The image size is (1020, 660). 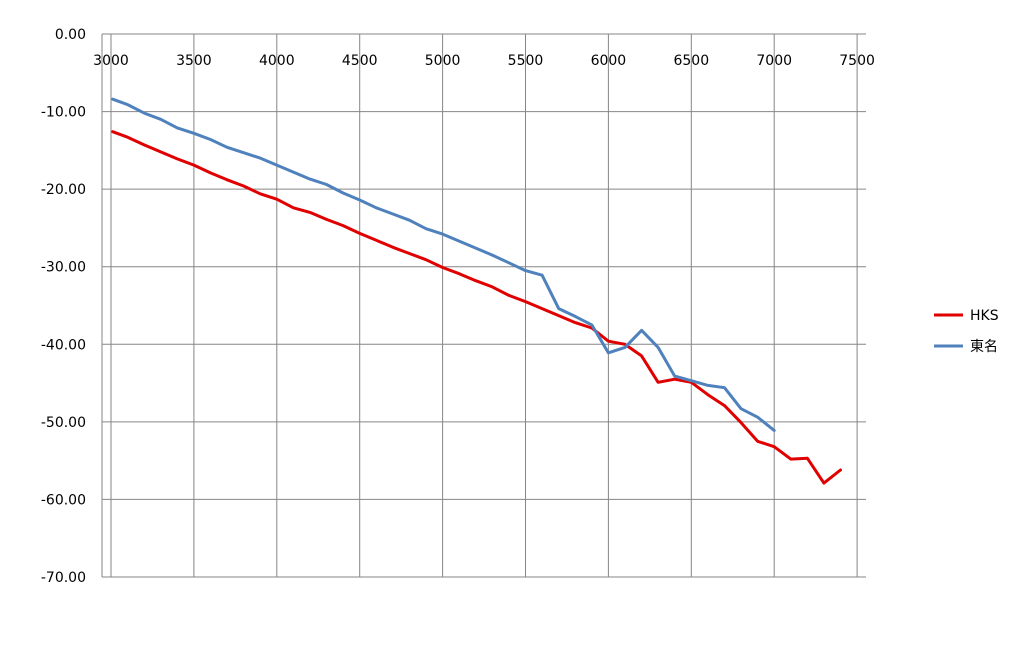 I want to click on y-tick-label: -70.00, so click(x=63, y=578).